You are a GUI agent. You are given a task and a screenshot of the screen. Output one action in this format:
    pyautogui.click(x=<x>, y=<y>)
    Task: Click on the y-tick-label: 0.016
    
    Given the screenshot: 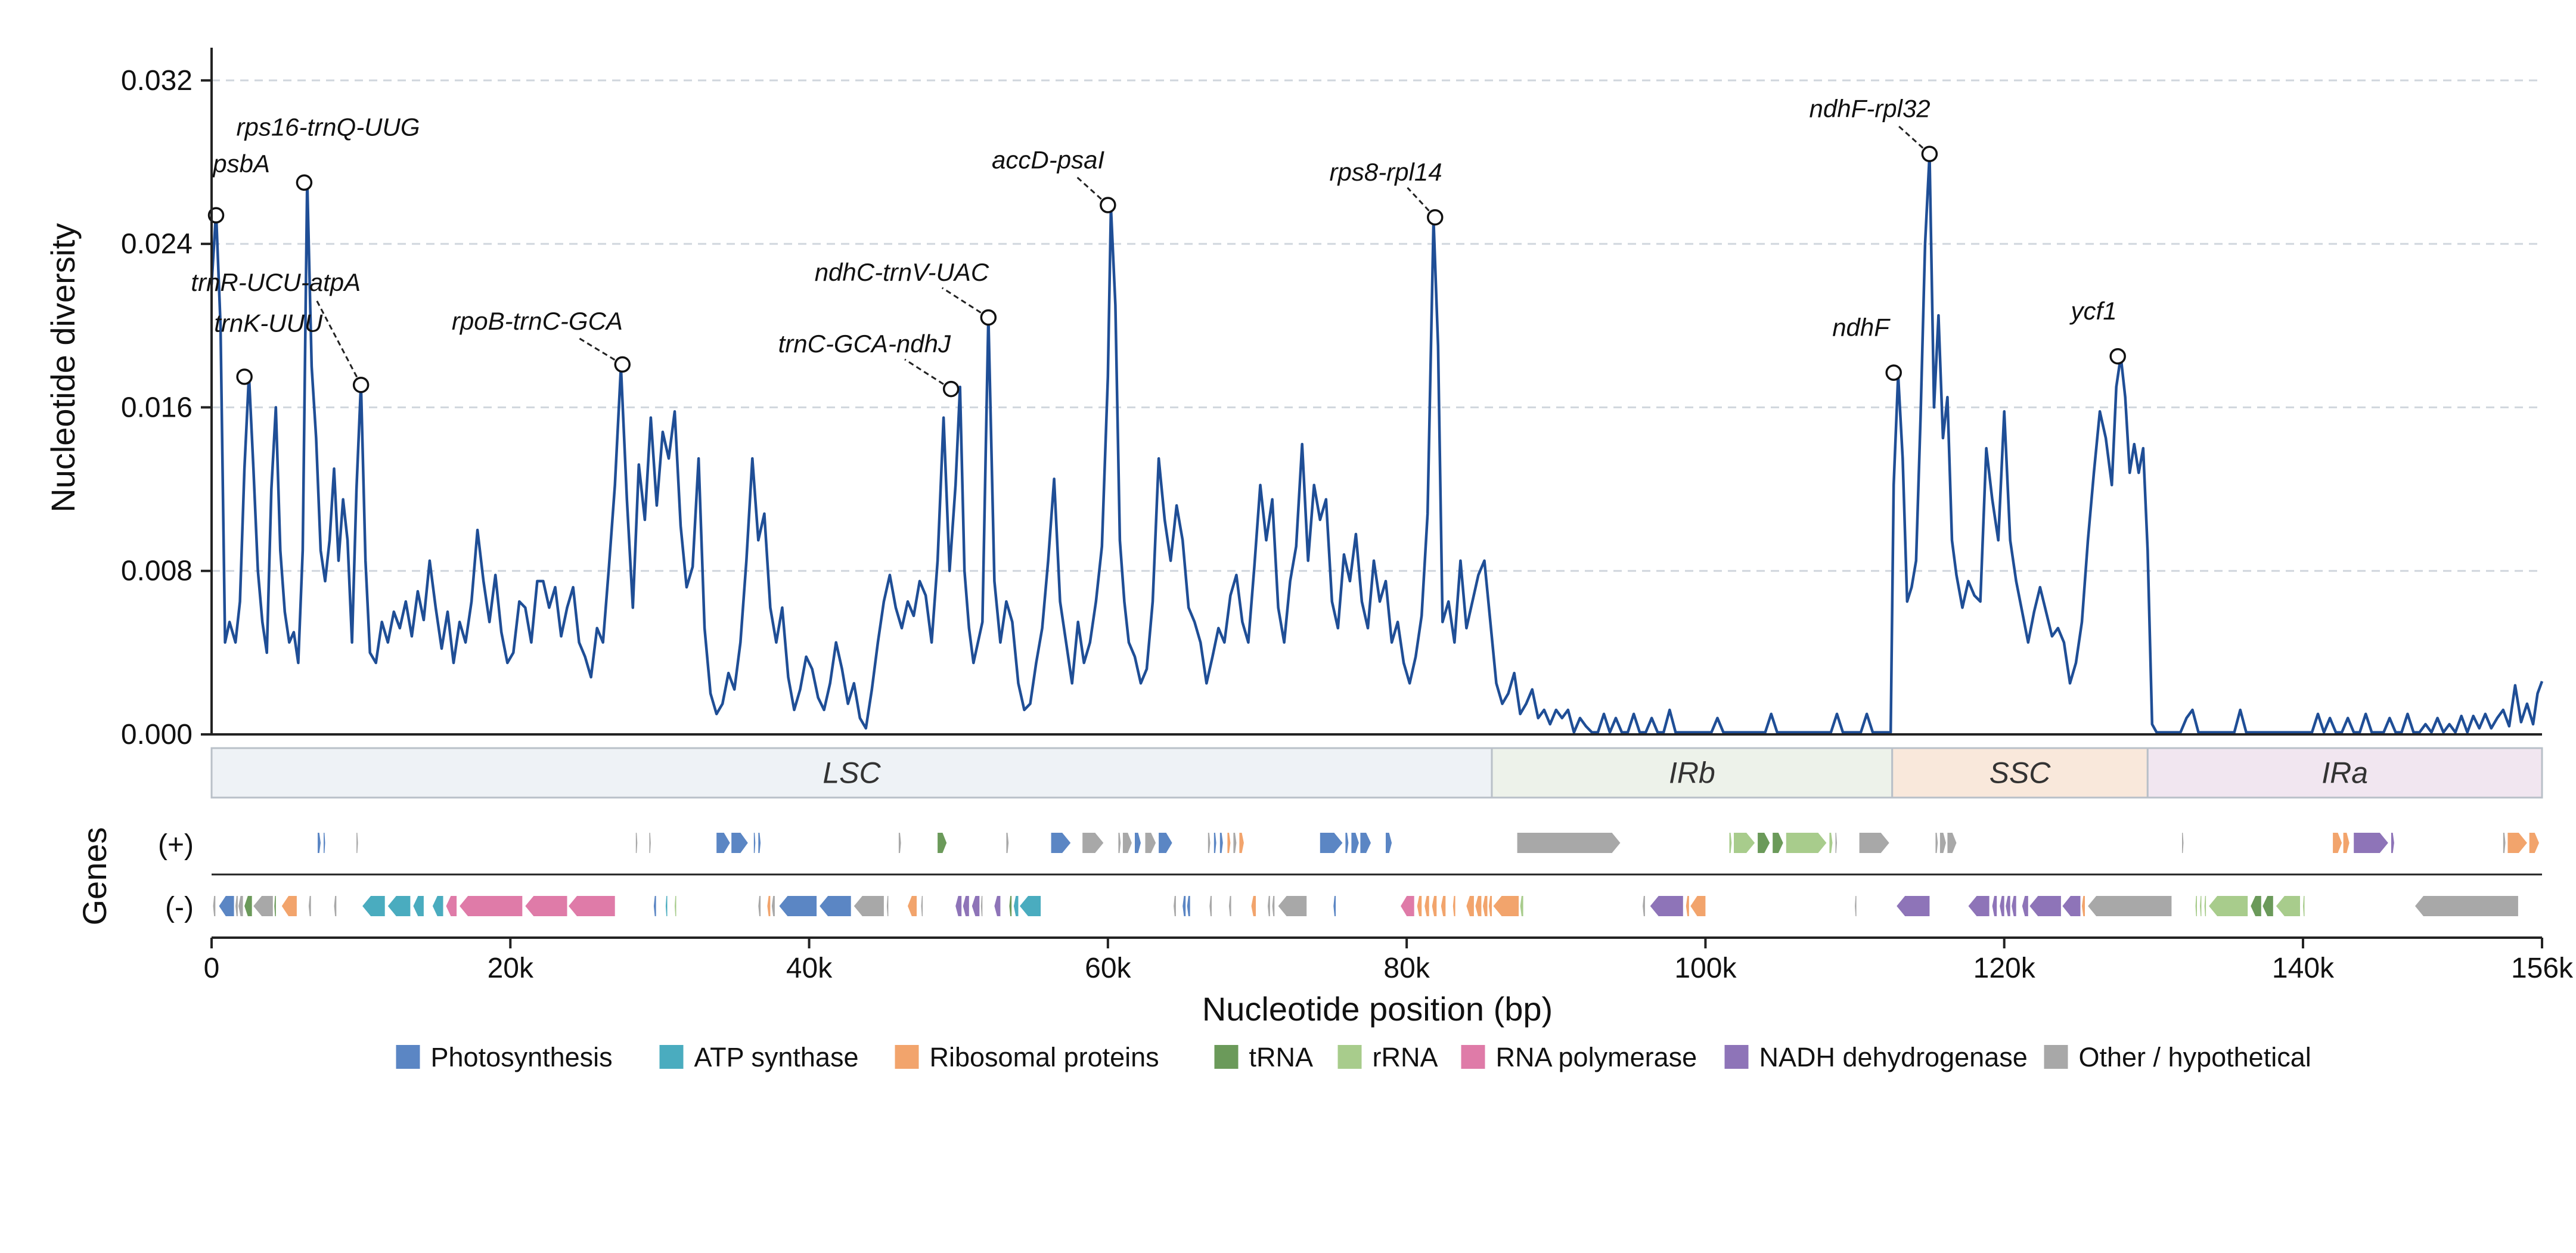 What is the action you would take?
    pyautogui.click(x=157, y=407)
    